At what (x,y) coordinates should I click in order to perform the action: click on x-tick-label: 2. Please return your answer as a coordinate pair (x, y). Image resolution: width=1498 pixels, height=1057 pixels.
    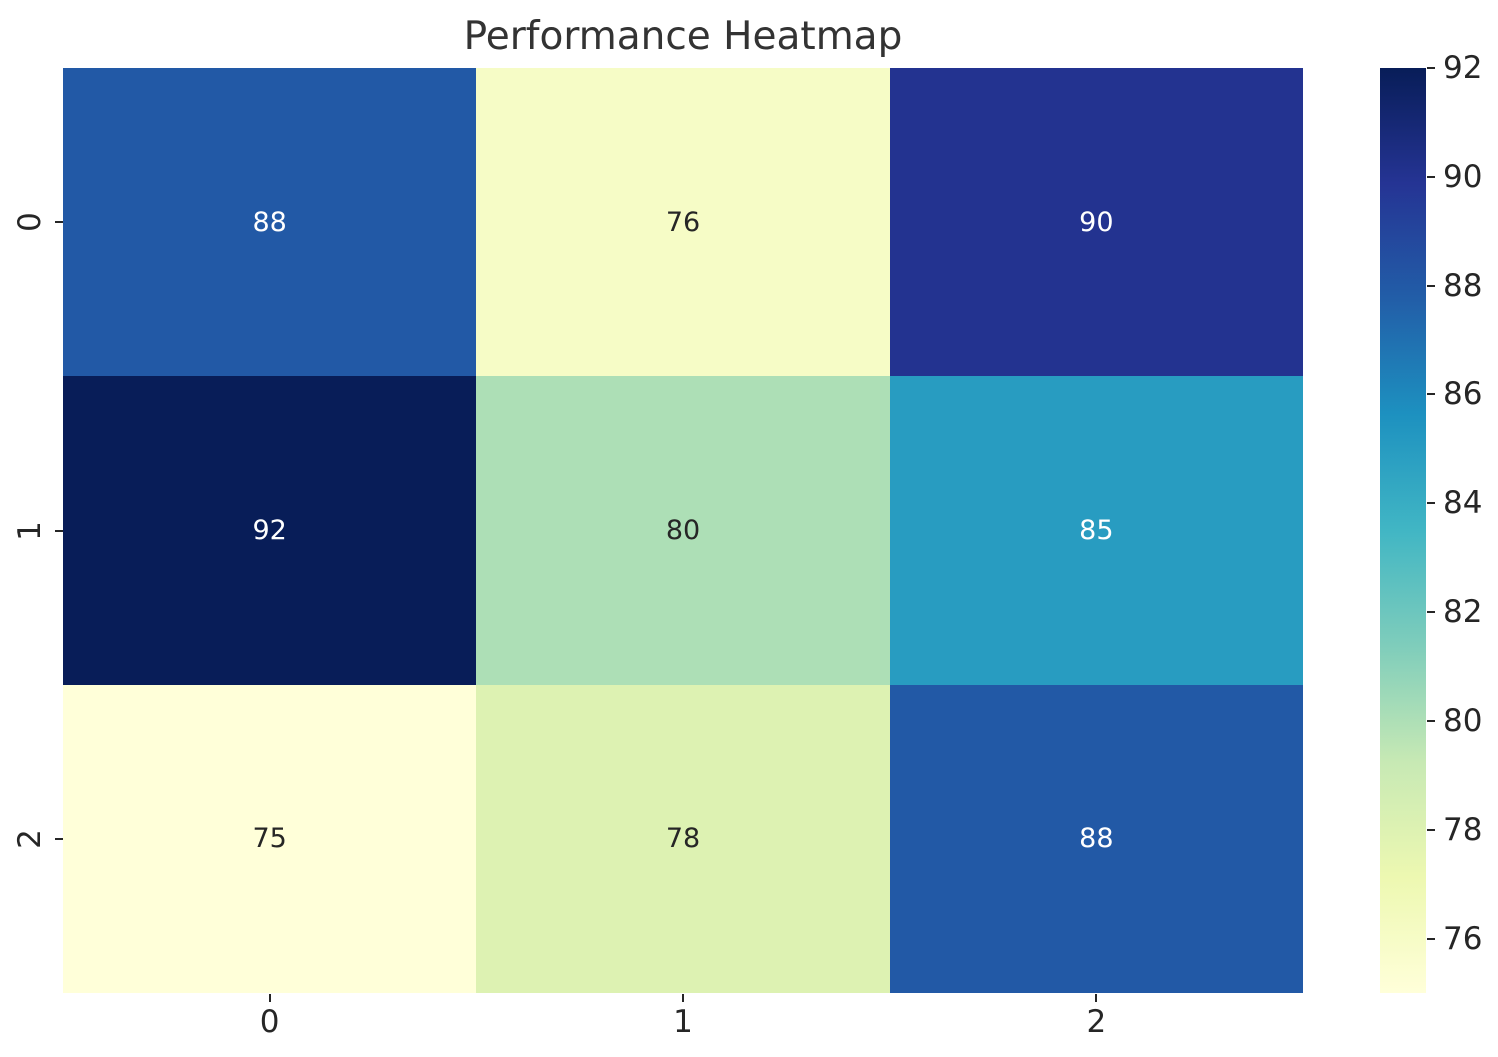
    Looking at the image, I should click on (1096, 1022).